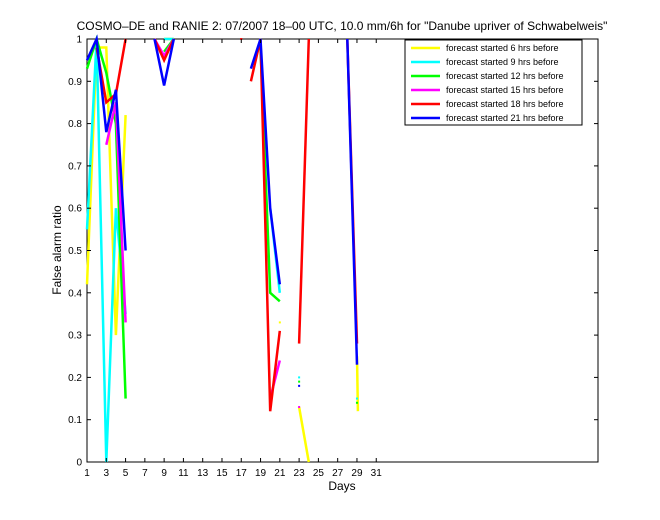 The height and width of the screenshot is (520, 660). I want to click on x-tick-label: 7, so click(145, 473).